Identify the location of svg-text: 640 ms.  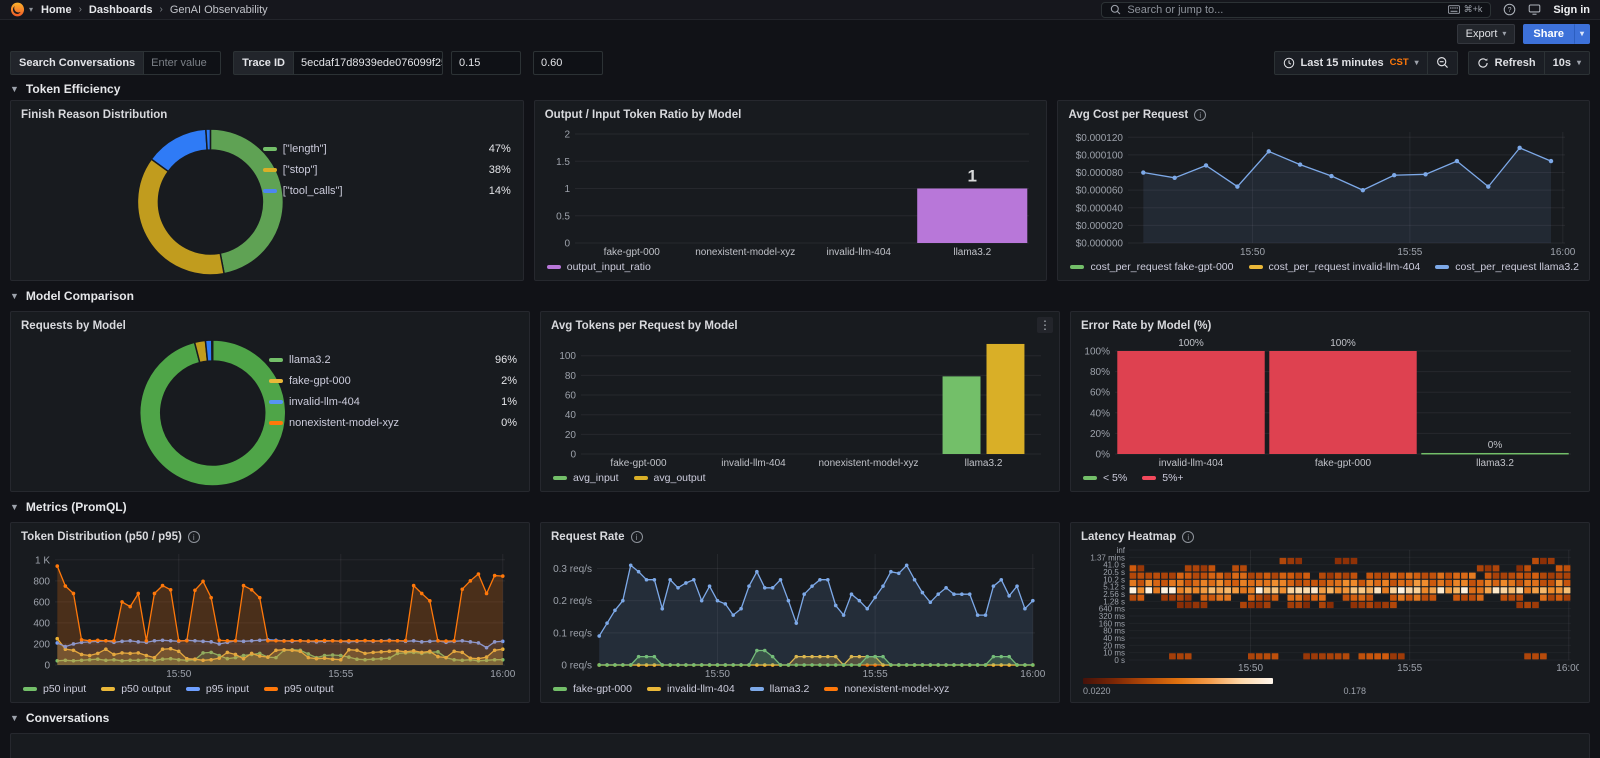
(1112, 609).